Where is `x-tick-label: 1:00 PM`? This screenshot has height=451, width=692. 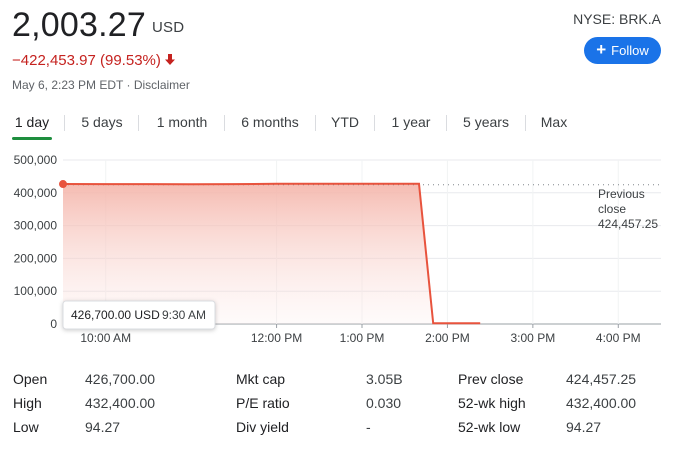
x-tick-label: 1:00 PM is located at coordinates (362, 338).